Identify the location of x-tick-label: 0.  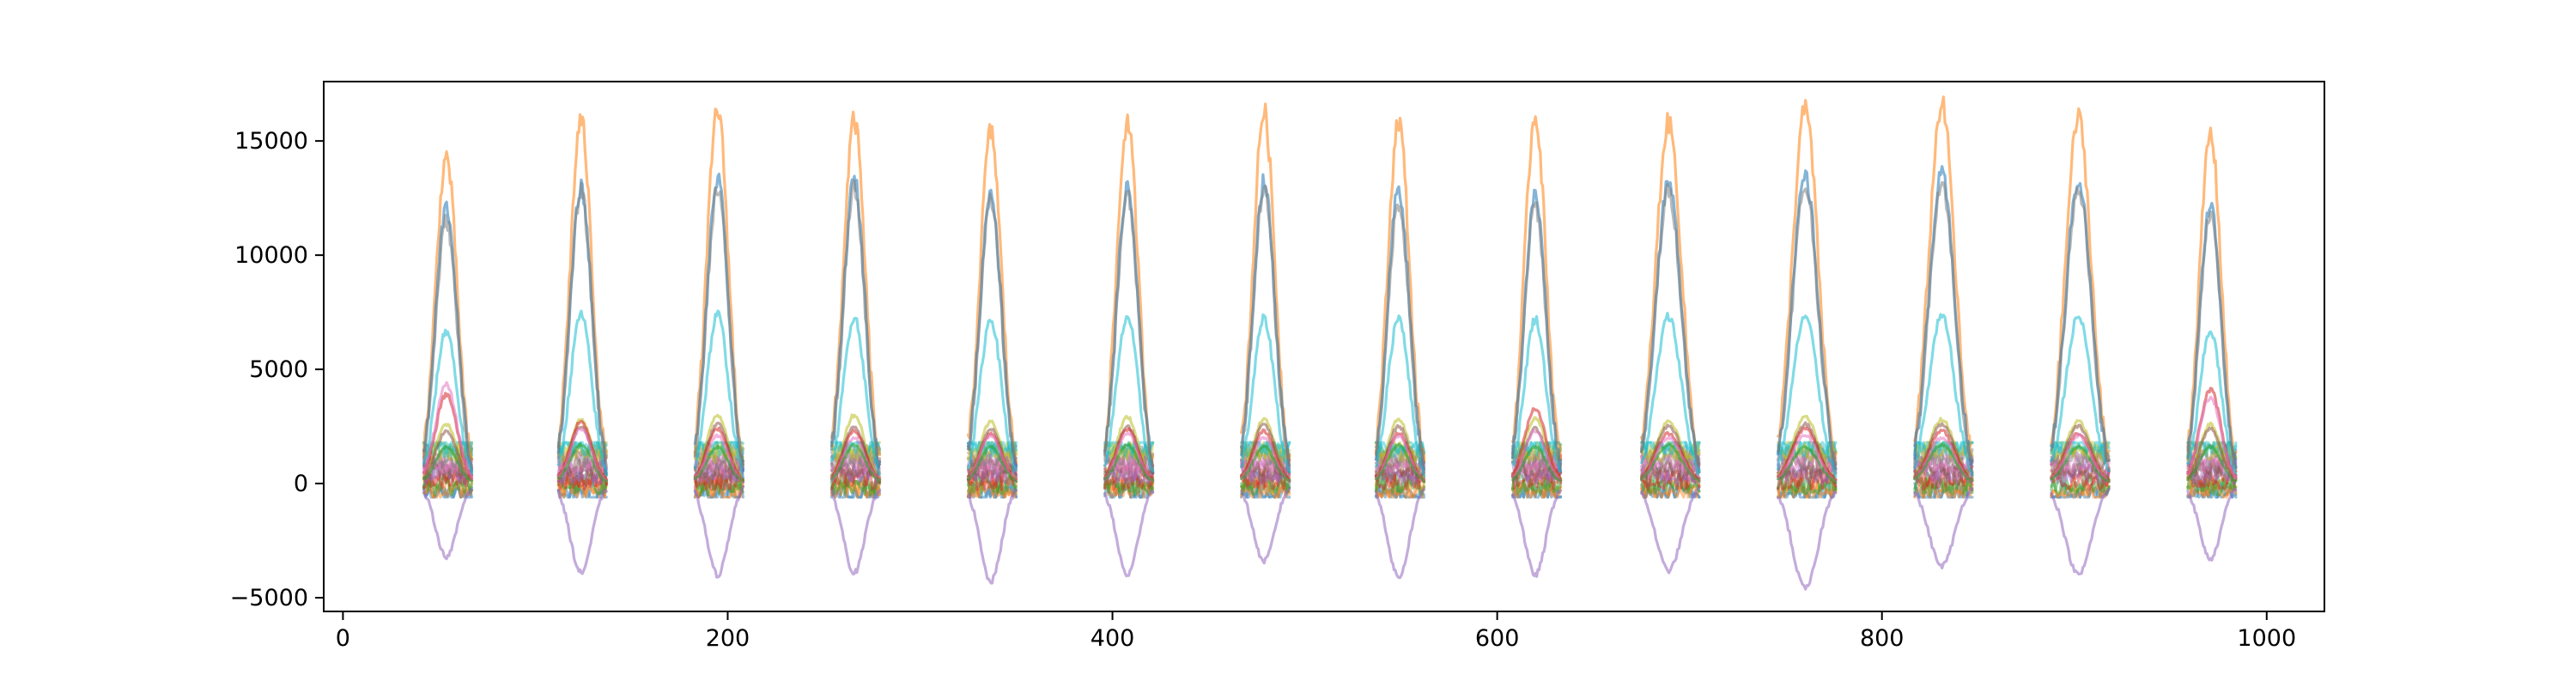
(343, 638).